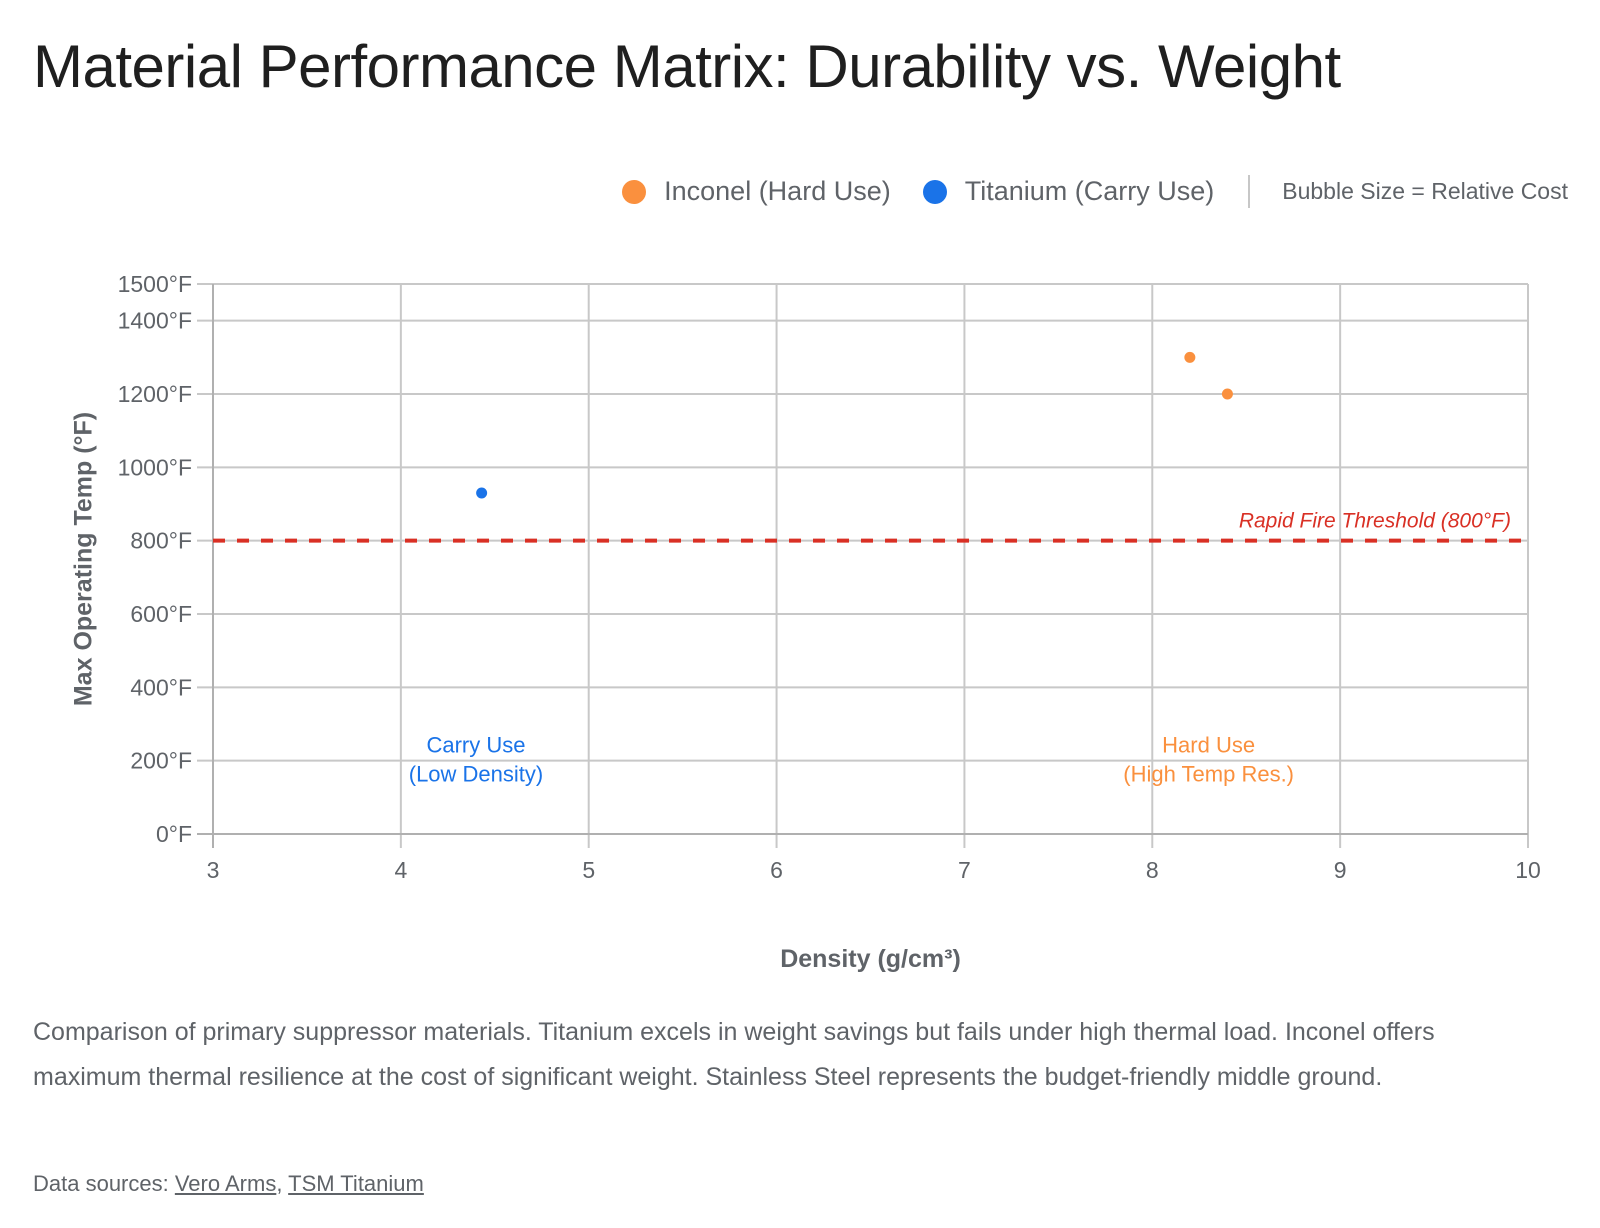 The height and width of the screenshot is (1228, 1600). Describe the element at coordinates (1208, 774) in the screenshot. I see `annotation-line: (High Temp Res.)` at that location.